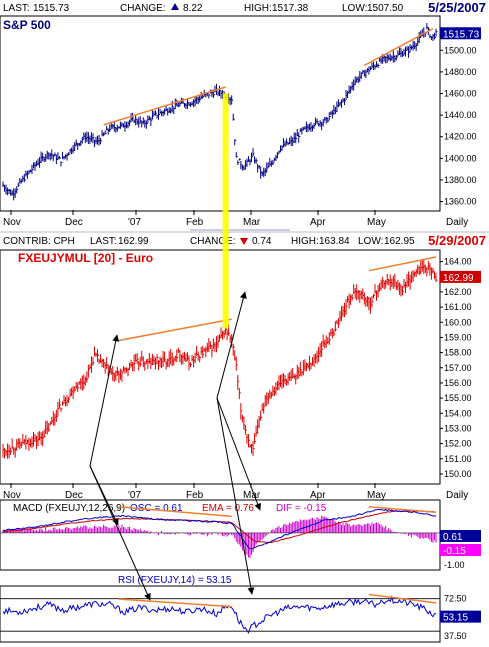  Describe the element at coordinates (460, 180) in the screenshot. I see `y-tick-label: 1380.00` at that location.